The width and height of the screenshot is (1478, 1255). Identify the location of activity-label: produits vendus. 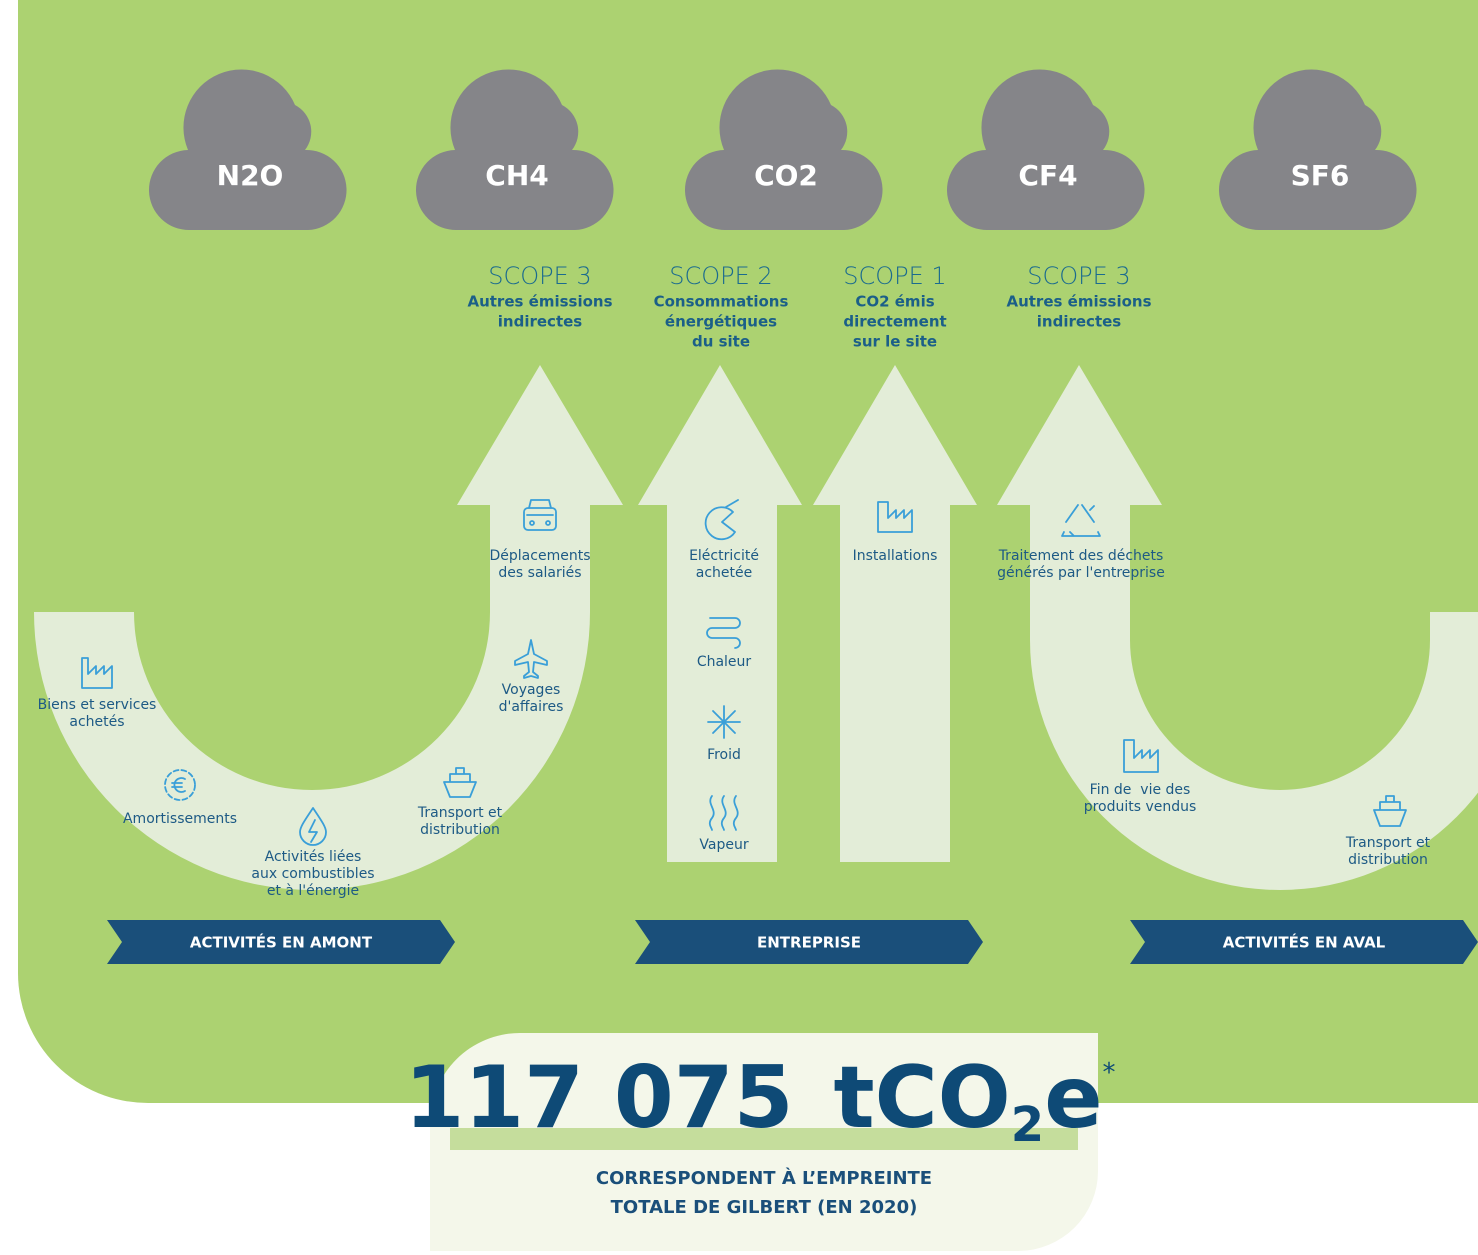
(1140, 807).